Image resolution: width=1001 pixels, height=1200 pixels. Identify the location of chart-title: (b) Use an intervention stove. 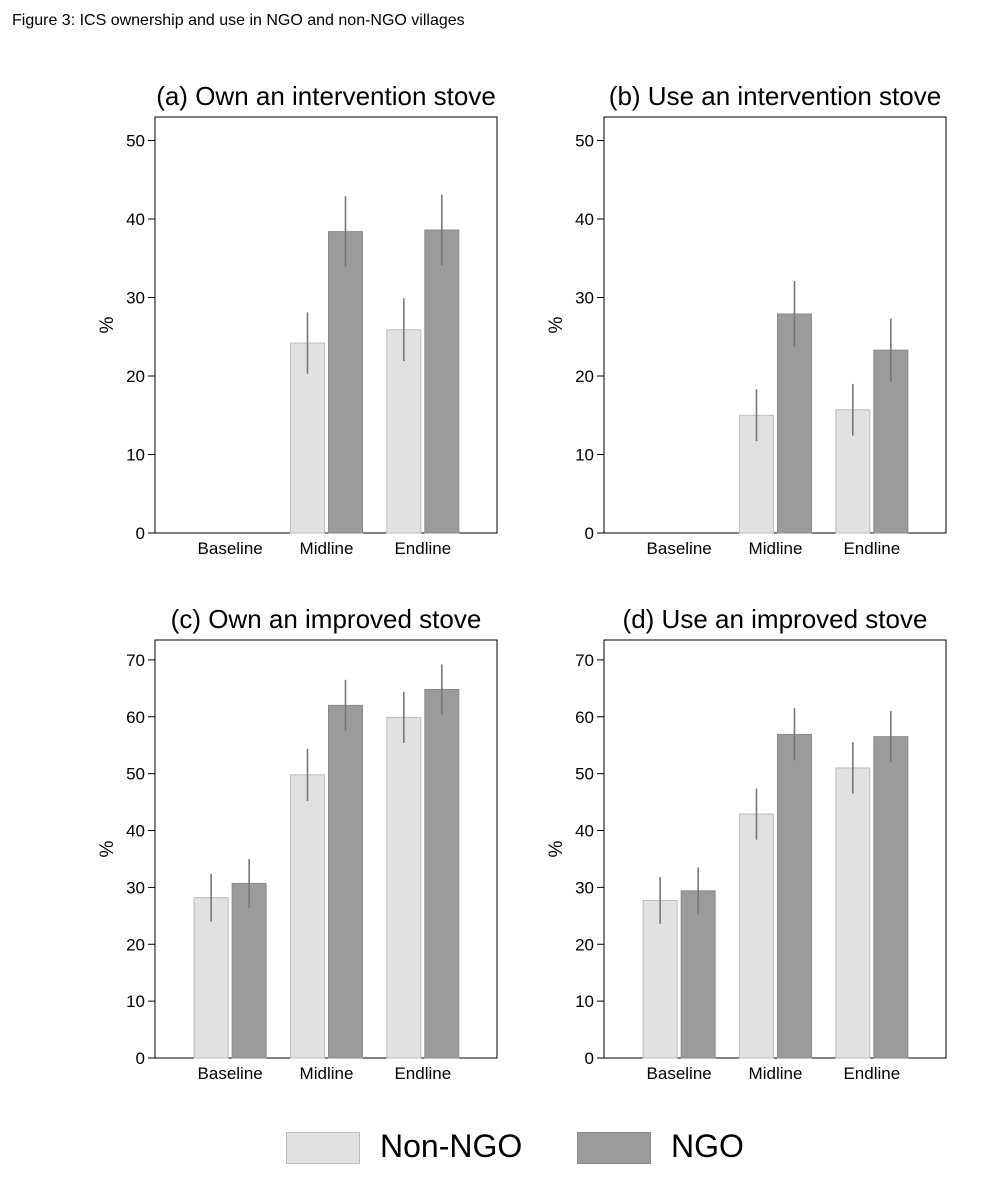
(775, 96).